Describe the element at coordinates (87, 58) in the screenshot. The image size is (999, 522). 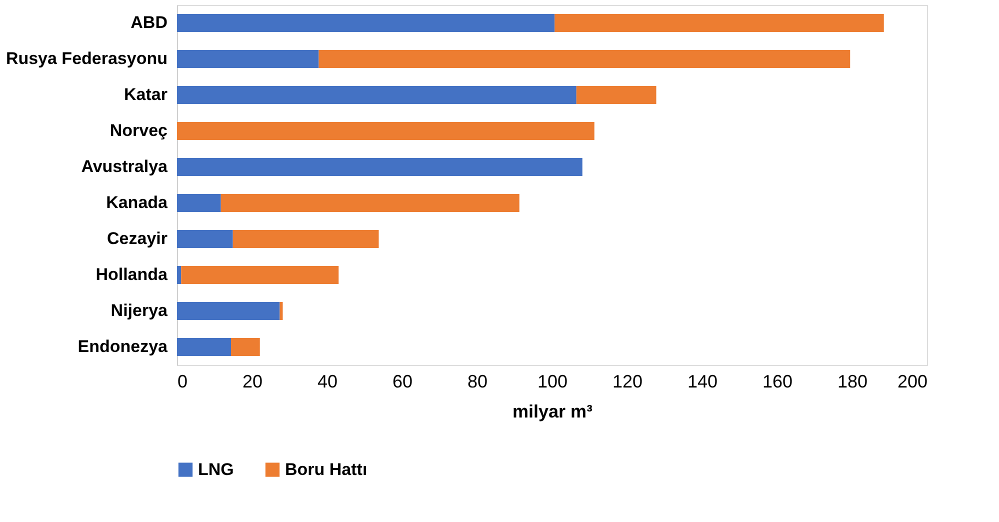
I see `y-tick-label: Rusya Federasyonu` at that location.